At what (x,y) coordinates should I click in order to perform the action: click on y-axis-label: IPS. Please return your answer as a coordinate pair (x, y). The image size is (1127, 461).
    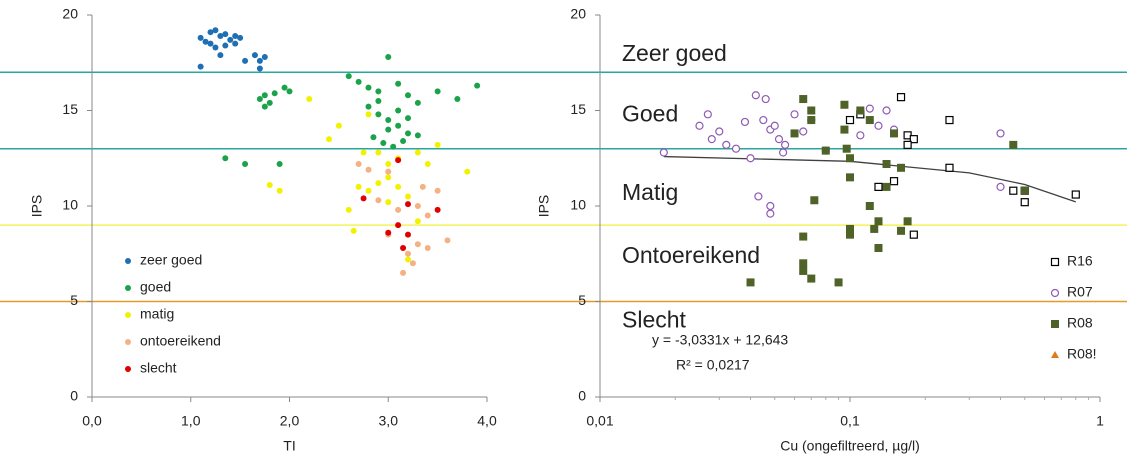
    Looking at the image, I should click on (544, 206).